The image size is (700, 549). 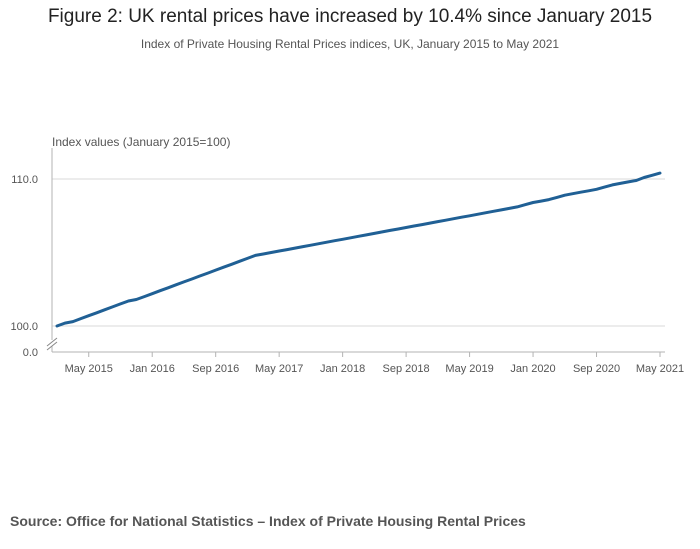 What do you see at coordinates (24, 180) in the screenshot?
I see `y-tick-label: 110.0` at bounding box center [24, 180].